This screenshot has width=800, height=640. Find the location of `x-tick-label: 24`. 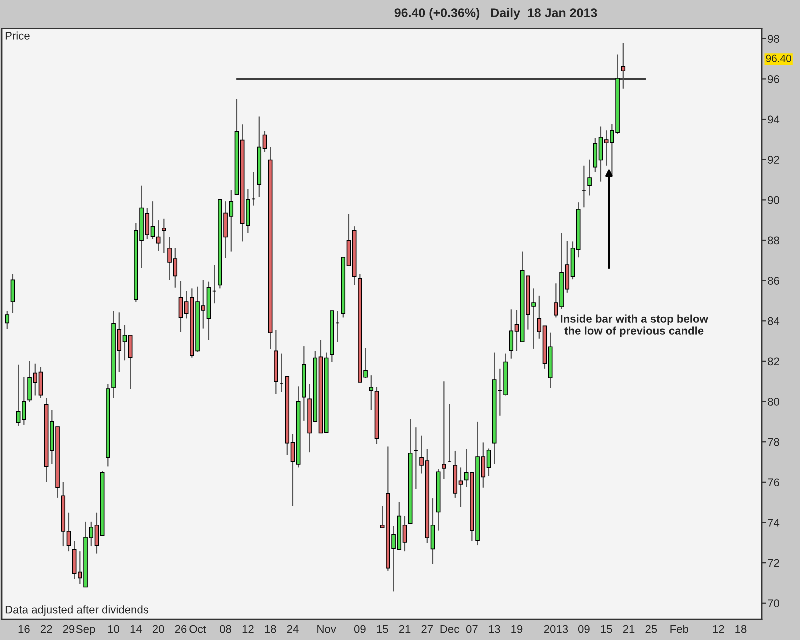

x-tick-label: 24 is located at coordinates (293, 629).